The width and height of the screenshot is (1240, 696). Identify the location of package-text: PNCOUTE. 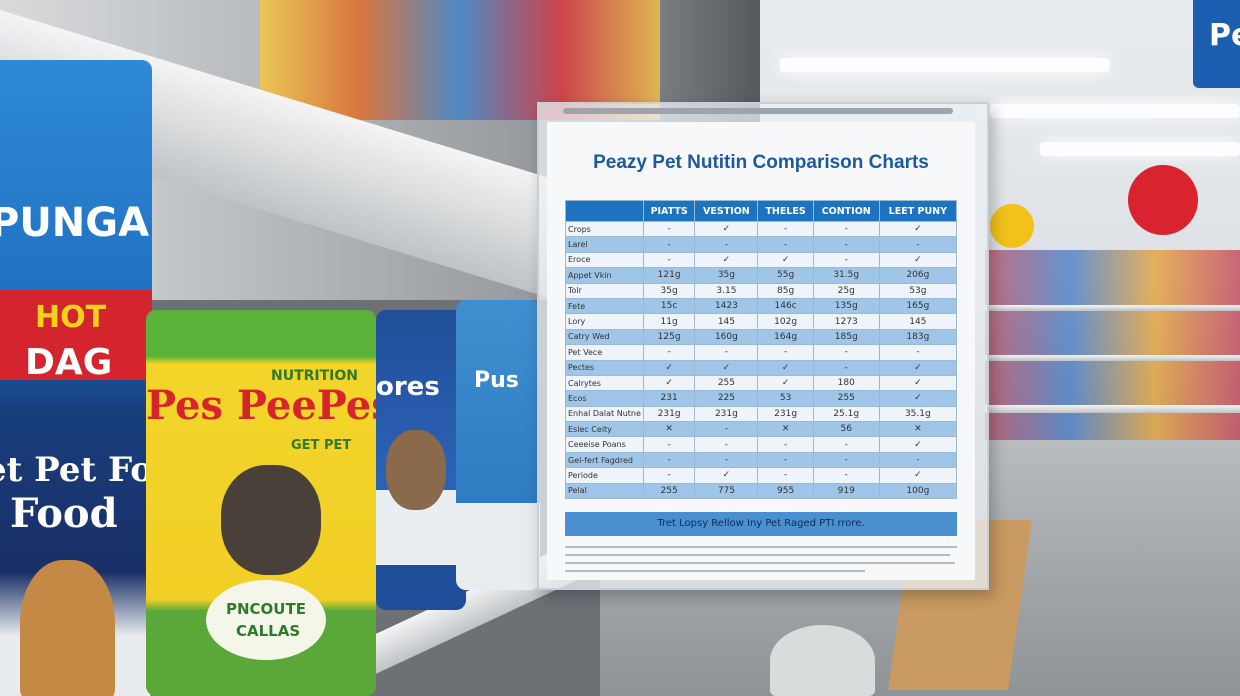
(266, 609).